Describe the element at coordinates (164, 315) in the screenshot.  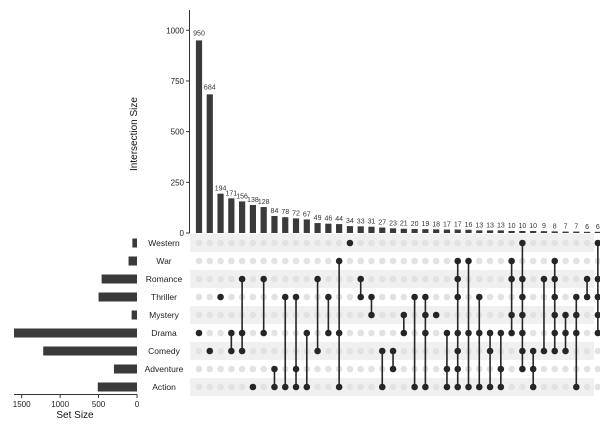
I see `set-label: Mystery` at that location.